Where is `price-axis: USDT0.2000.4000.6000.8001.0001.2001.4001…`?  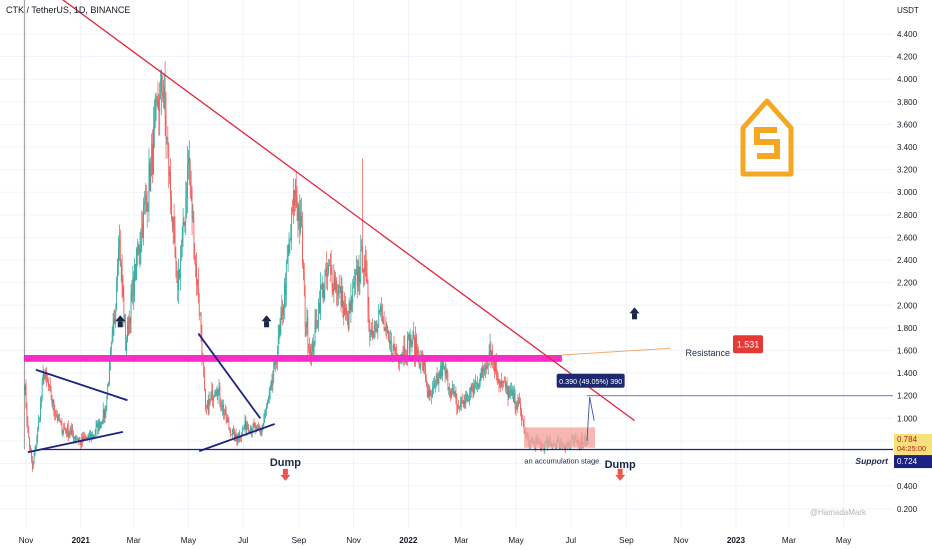 price-axis: USDT0.2000.4000.6000.8001.0001.2001.4001… is located at coordinates (913, 260).